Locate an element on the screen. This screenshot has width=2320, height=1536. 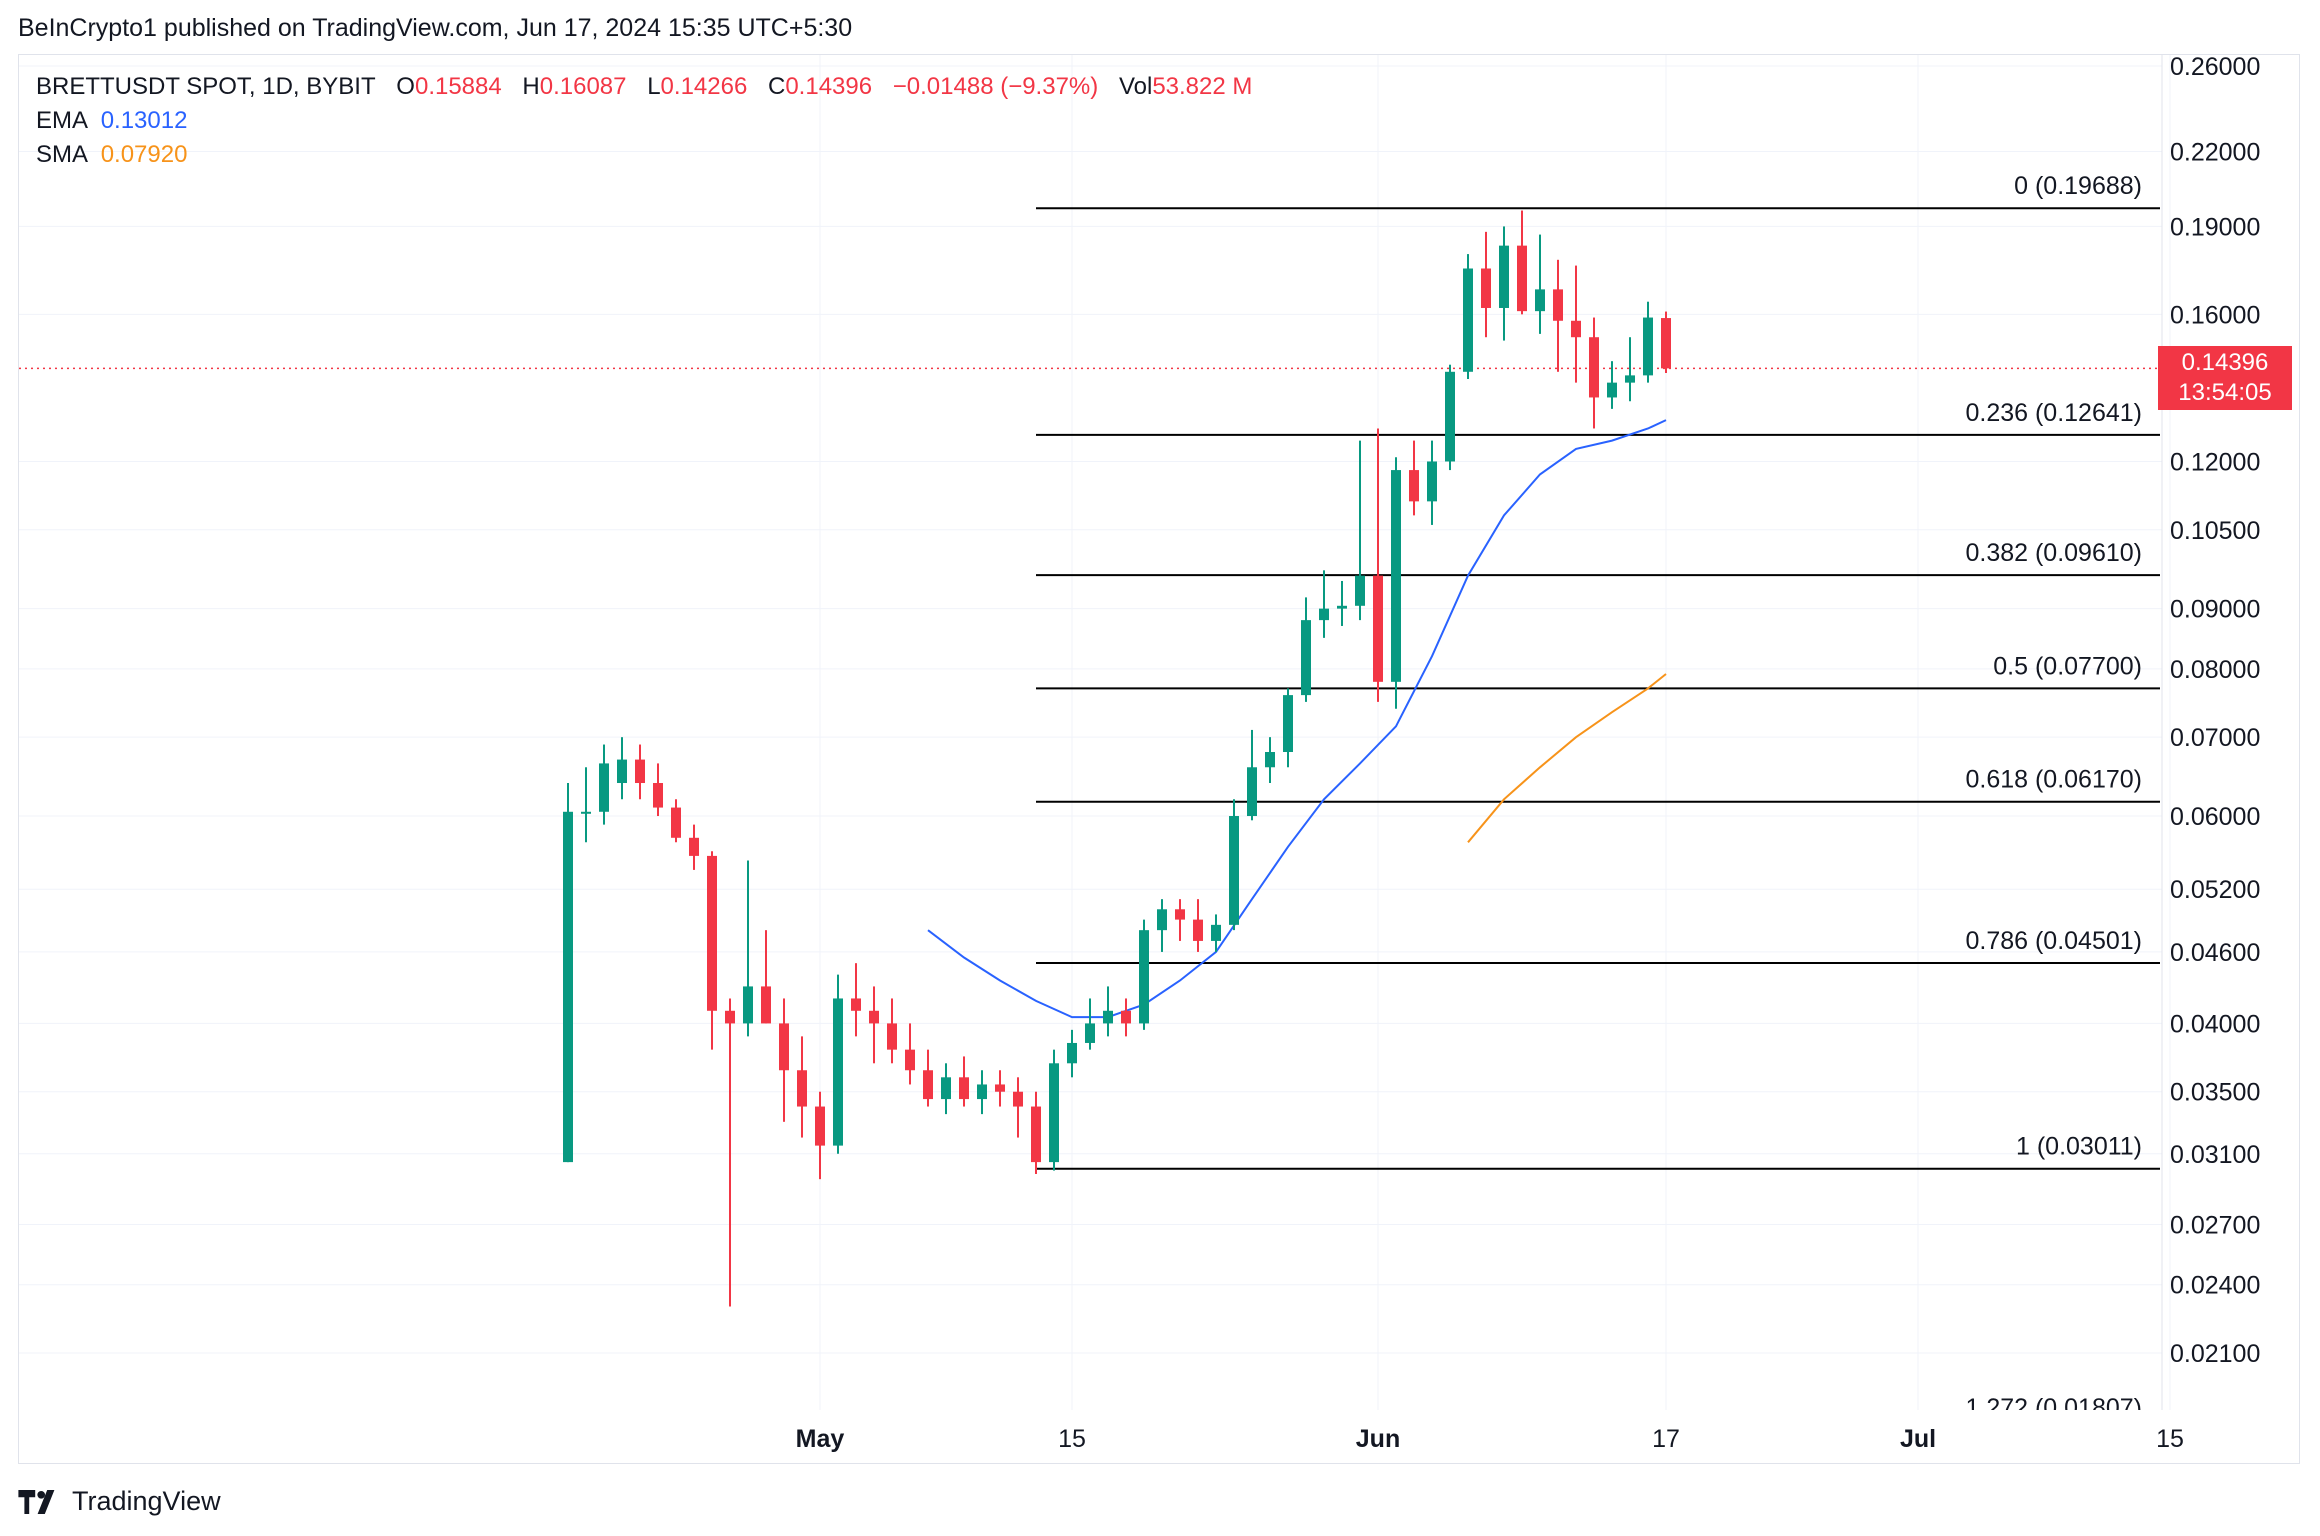
change-value: −0.01488 (−9.37%) is located at coordinates (995, 86).